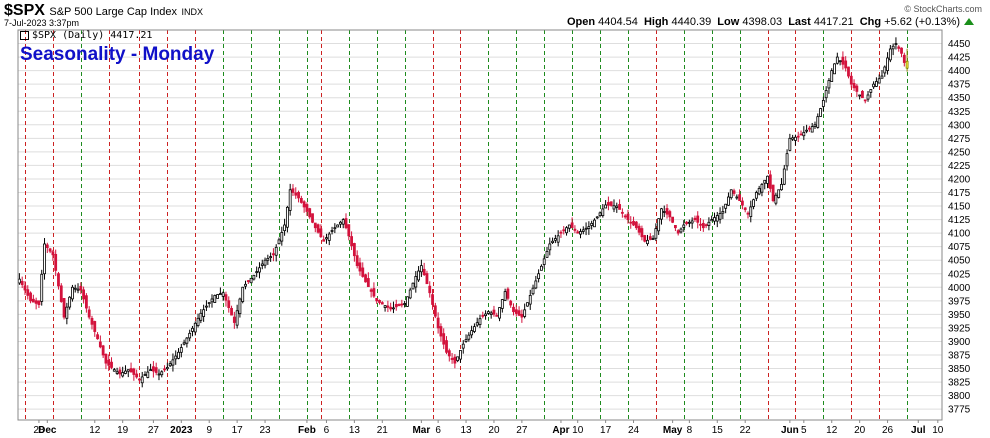  Describe the element at coordinates (804, 430) in the screenshot. I see `x-tick-label: 5` at that location.